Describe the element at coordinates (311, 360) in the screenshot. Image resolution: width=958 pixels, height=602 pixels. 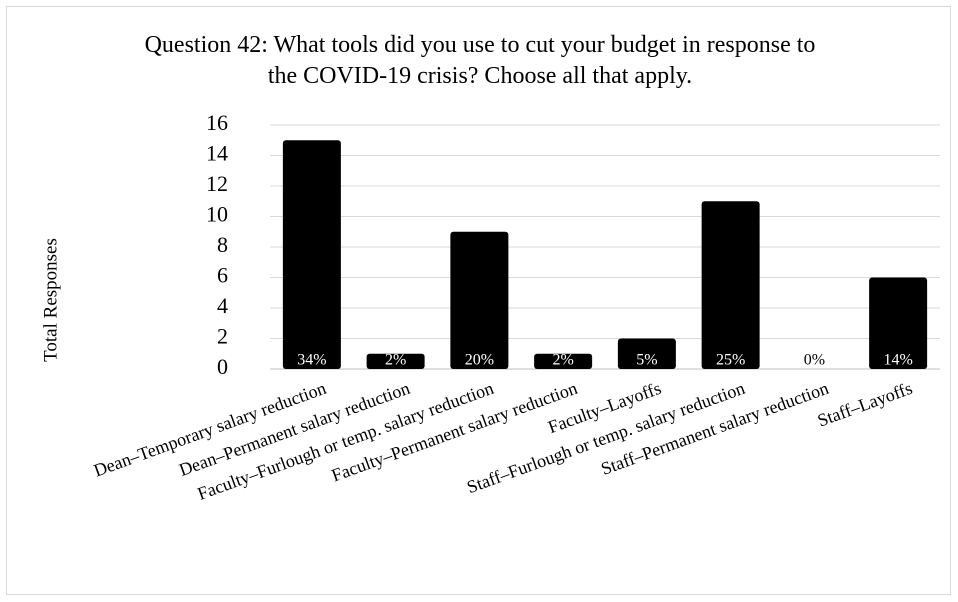
I see `bar-share-label: 34%` at that location.